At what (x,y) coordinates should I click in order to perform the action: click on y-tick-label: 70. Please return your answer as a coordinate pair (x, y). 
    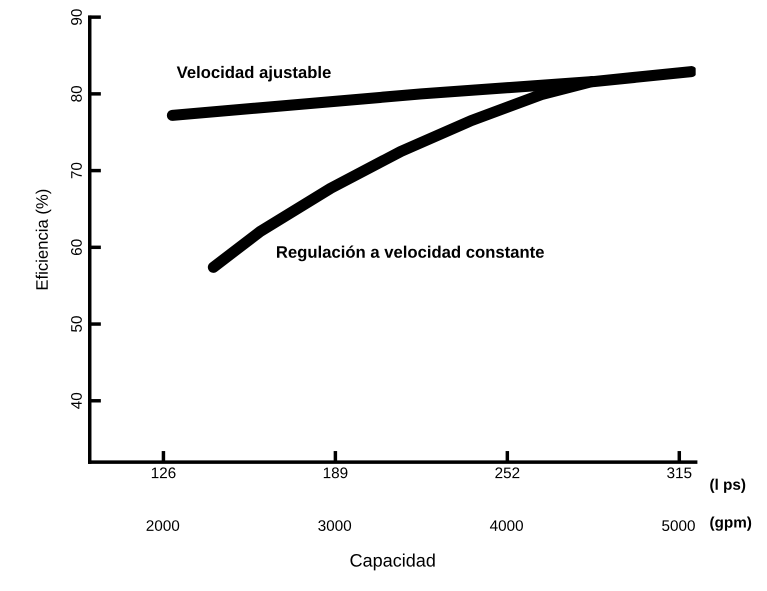
    Looking at the image, I should click on (76, 170).